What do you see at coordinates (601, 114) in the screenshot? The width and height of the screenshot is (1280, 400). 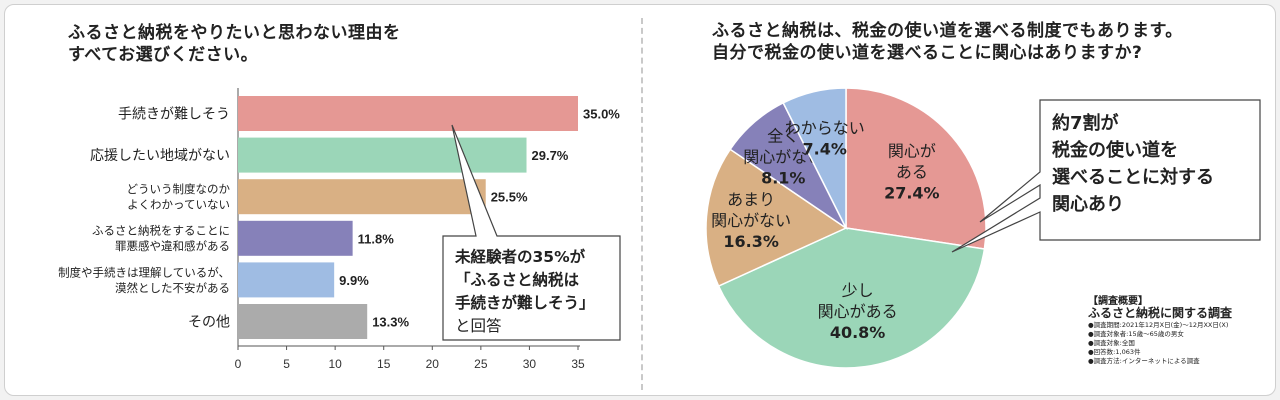 I see `bar-value-label: 35.0%` at bounding box center [601, 114].